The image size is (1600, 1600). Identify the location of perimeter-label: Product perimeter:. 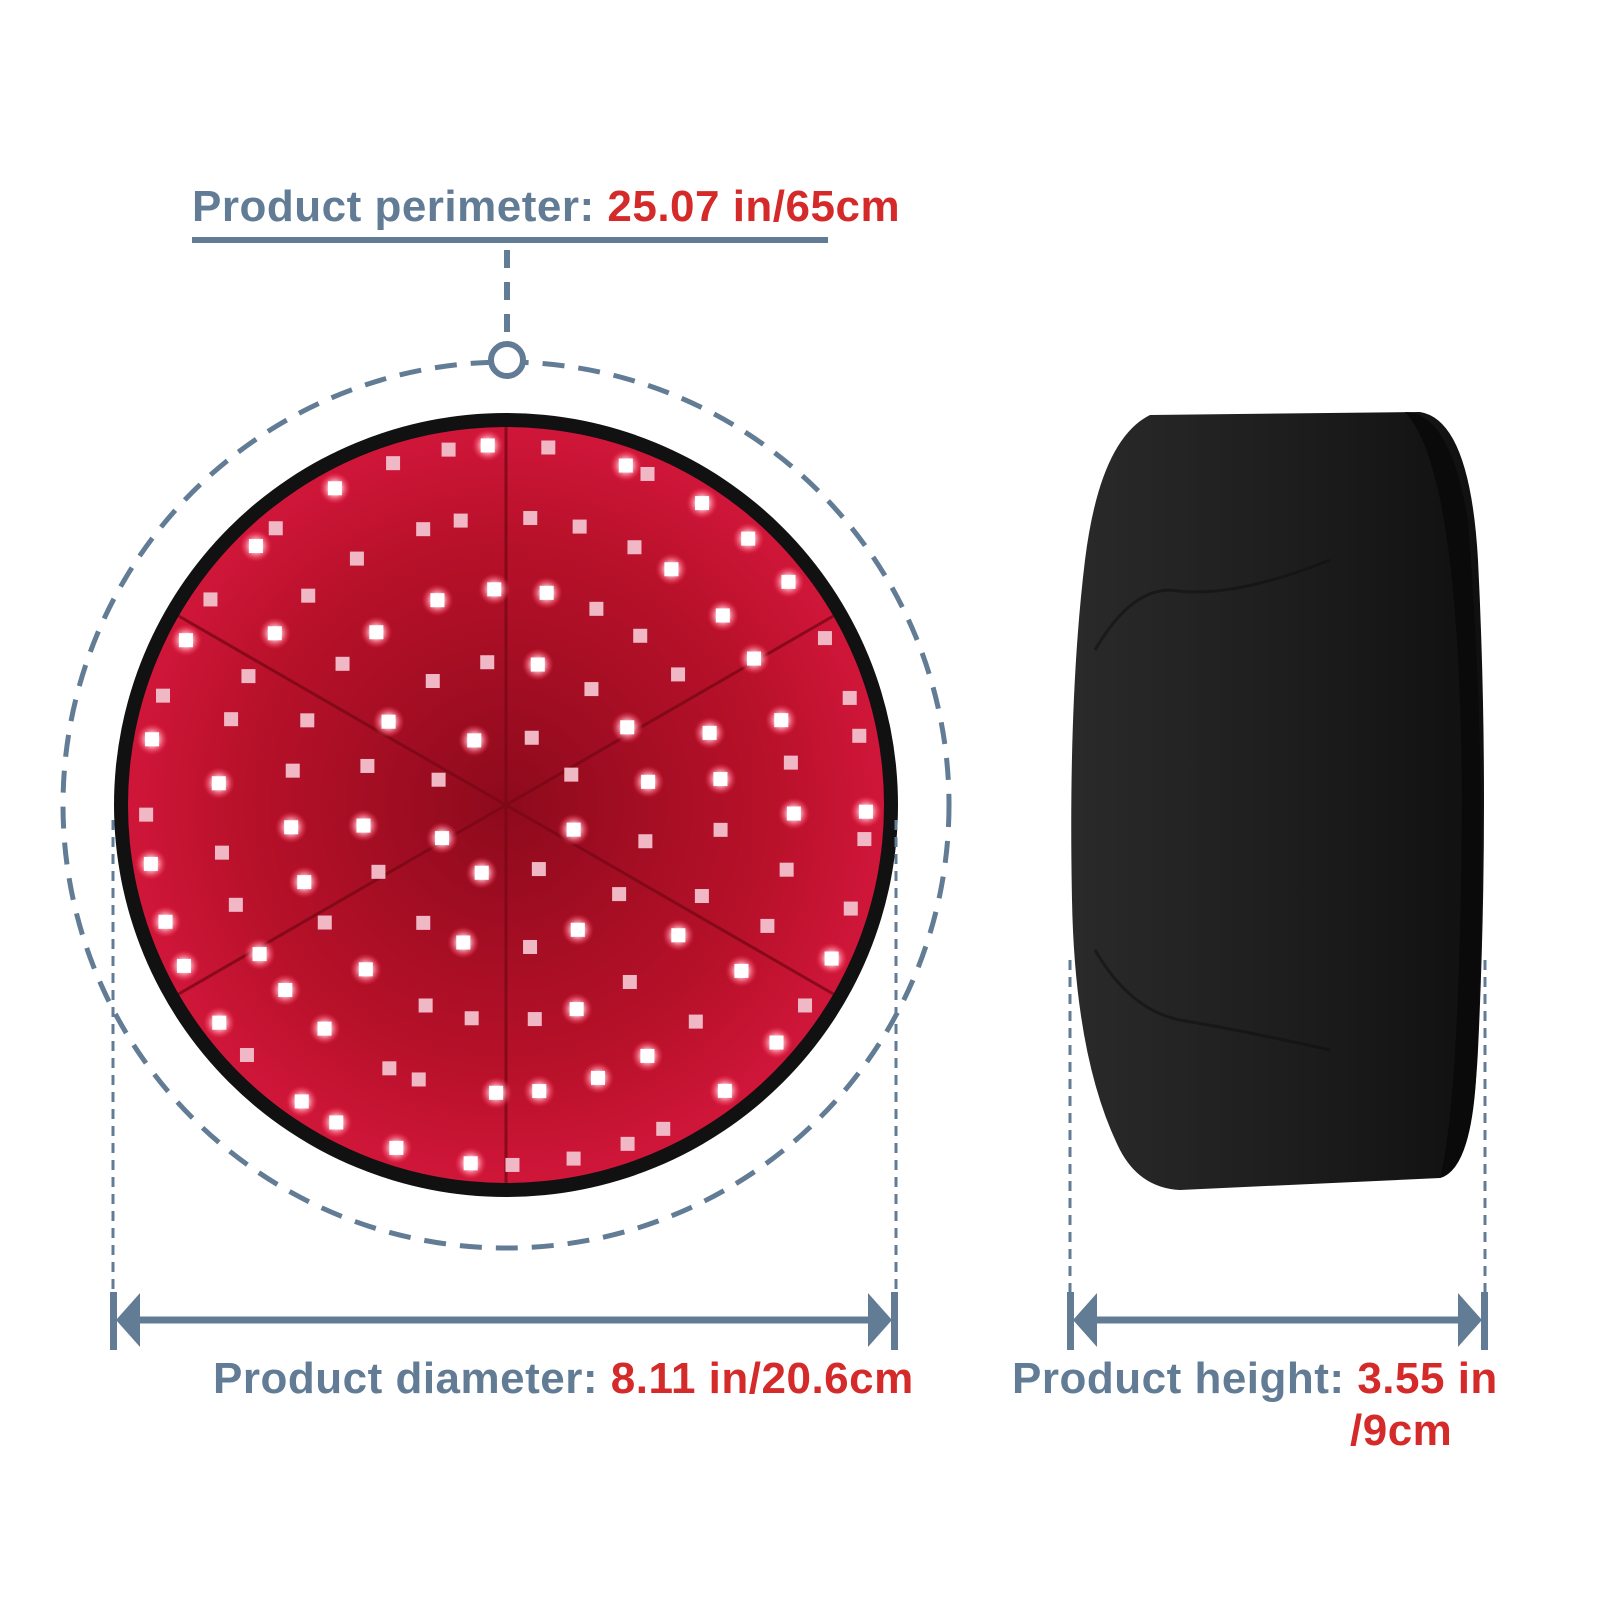
(393, 206).